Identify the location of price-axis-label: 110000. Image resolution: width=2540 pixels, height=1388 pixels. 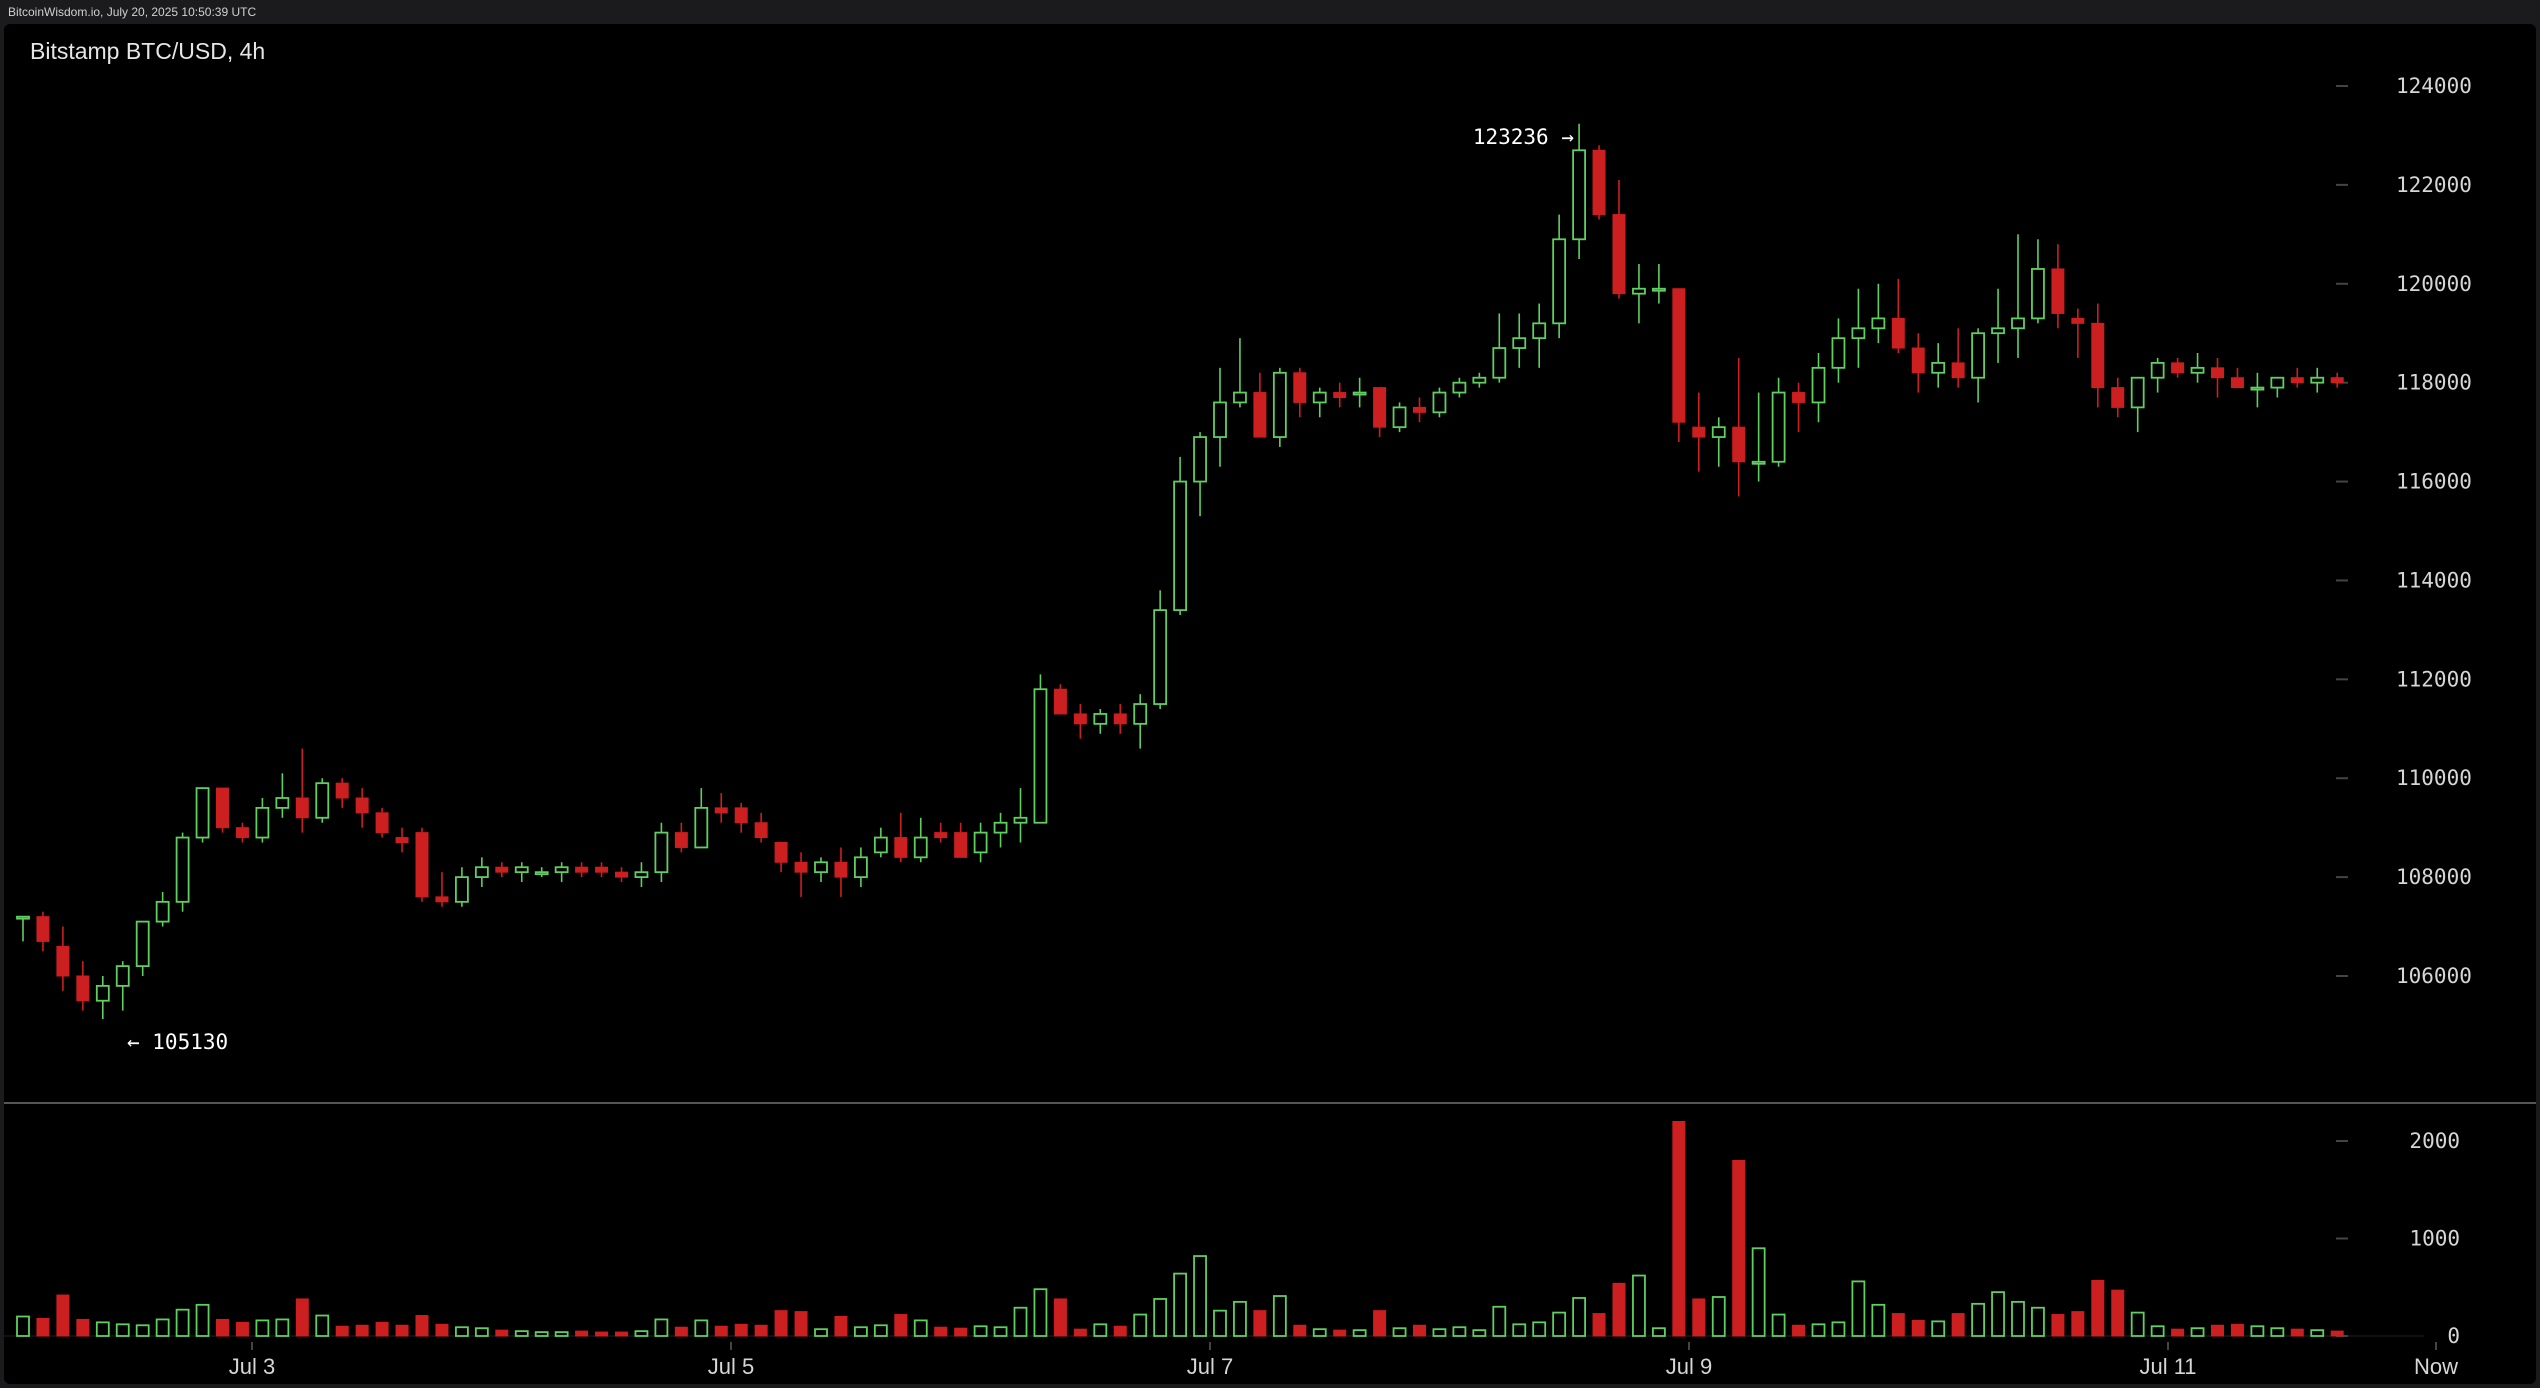
(2434, 778).